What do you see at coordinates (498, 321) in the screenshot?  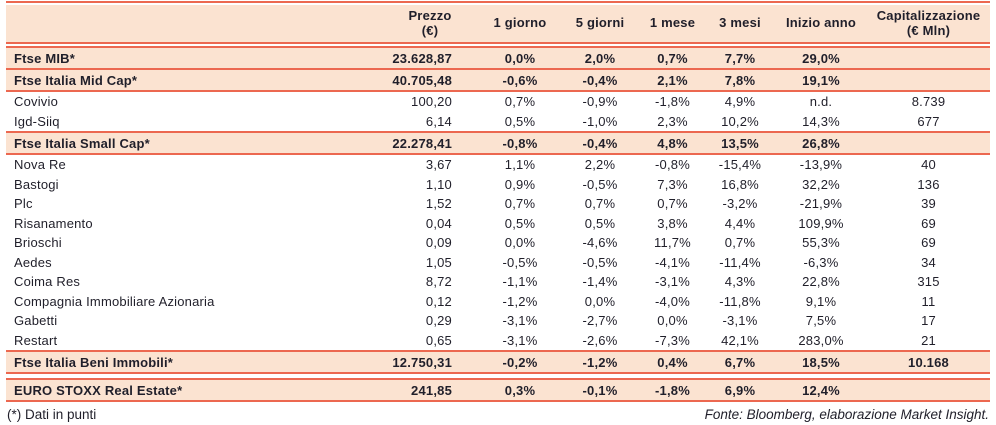 I see `table-row: Gabetti 0,29 -3,1% -2,7% 0,0% -3,1% 7,5% 17` at bounding box center [498, 321].